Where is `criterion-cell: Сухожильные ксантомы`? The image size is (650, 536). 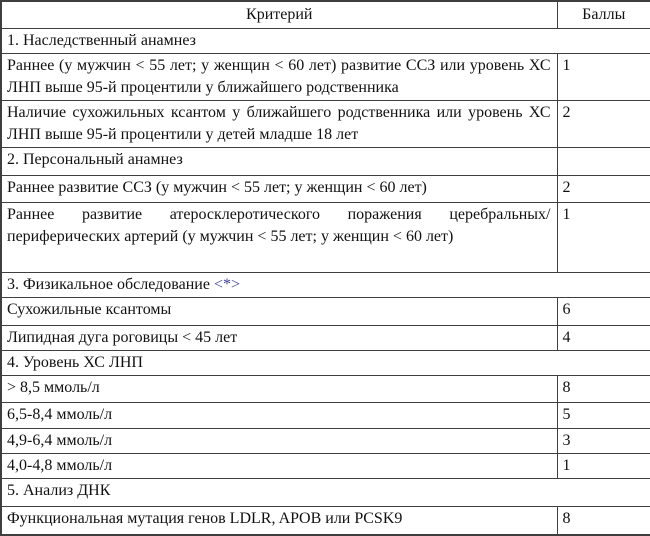
criterion-cell: Сухожильные ксантомы is located at coordinates (279, 311).